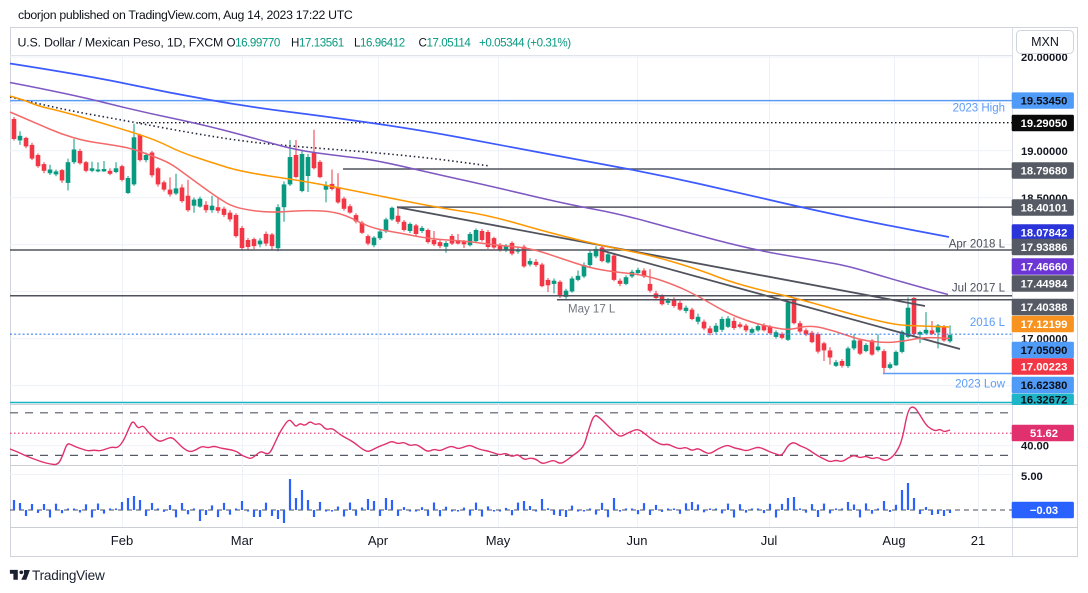 This screenshot has height=593, width=1088. I want to click on svg-text: 20.00000, so click(1044, 58).